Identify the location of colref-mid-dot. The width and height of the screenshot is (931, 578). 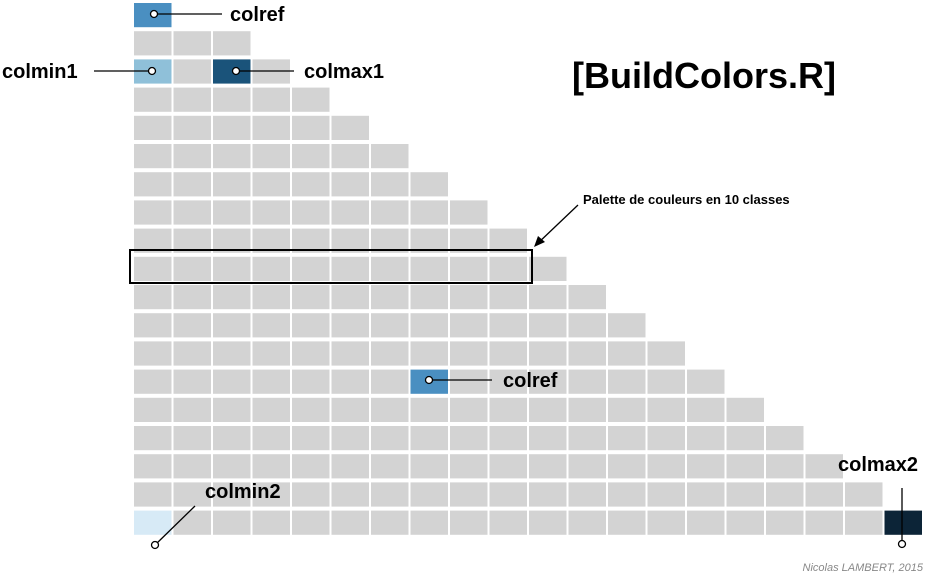
(429, 380).